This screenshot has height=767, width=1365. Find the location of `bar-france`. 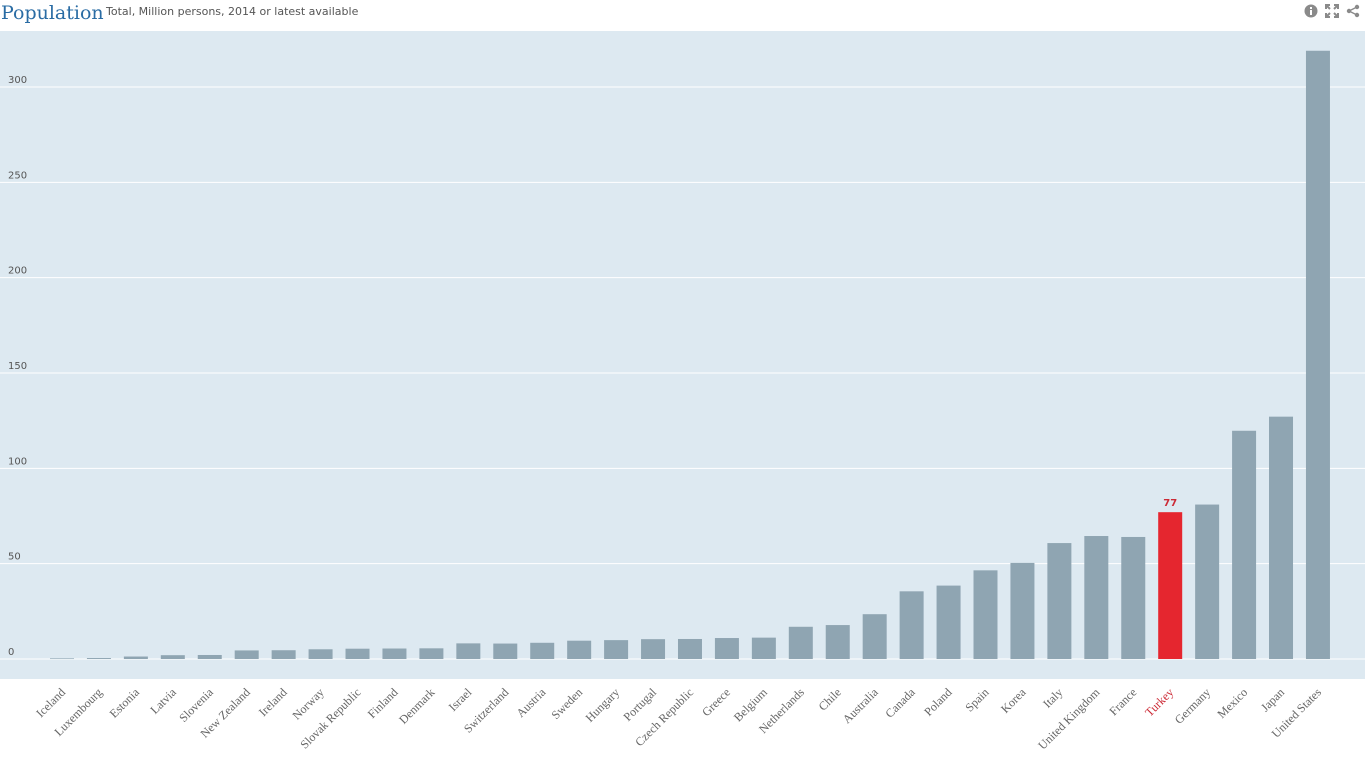

bar-france is located at coordinates (1133, 597).